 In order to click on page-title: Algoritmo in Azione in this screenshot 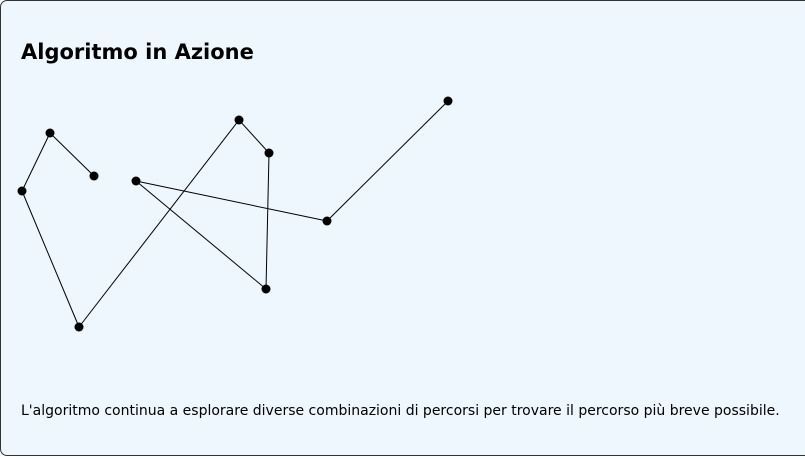, I will do `click(137, 52)`.